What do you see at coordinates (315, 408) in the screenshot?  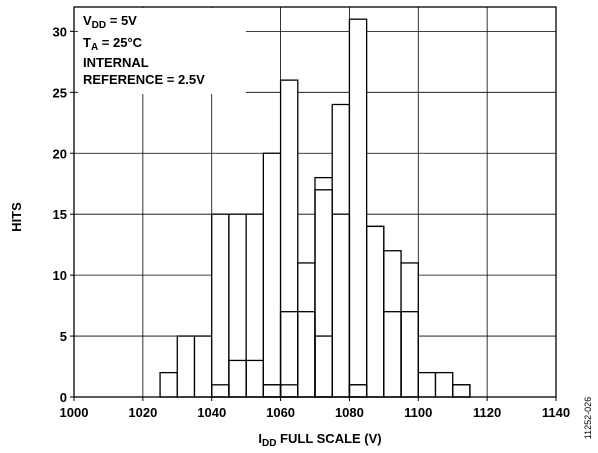 I see `x-axis-ticks: 1000 1020 1040 1060 1080 1100 1120 1140` at bounding box center [315, 408].